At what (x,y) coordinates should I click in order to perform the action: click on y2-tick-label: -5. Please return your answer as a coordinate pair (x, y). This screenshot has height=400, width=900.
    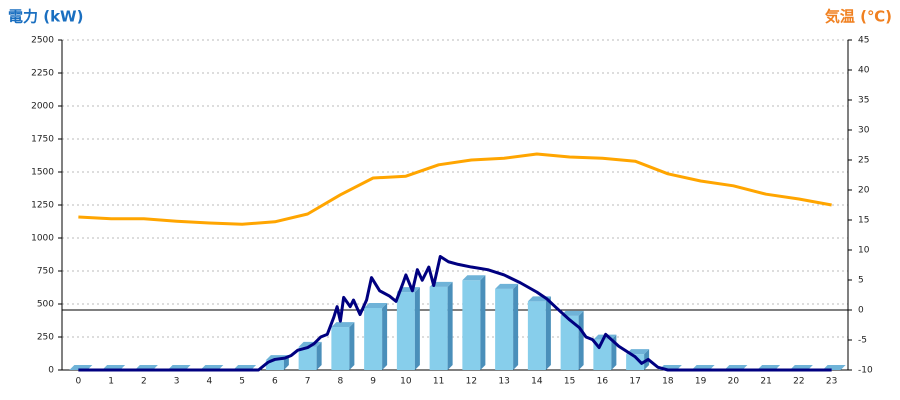
    Looking at the image, I should click on (862, 341).